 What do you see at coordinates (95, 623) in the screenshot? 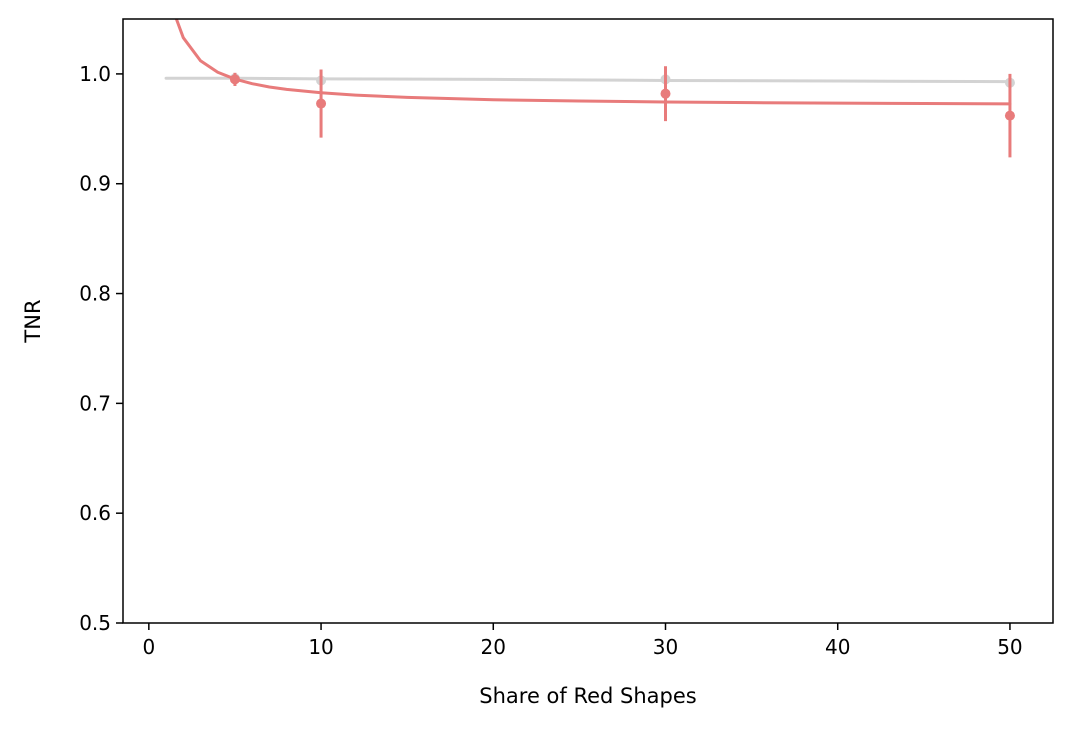
I see `y-tick-label: 0.5` at bounding box center [95, 623].